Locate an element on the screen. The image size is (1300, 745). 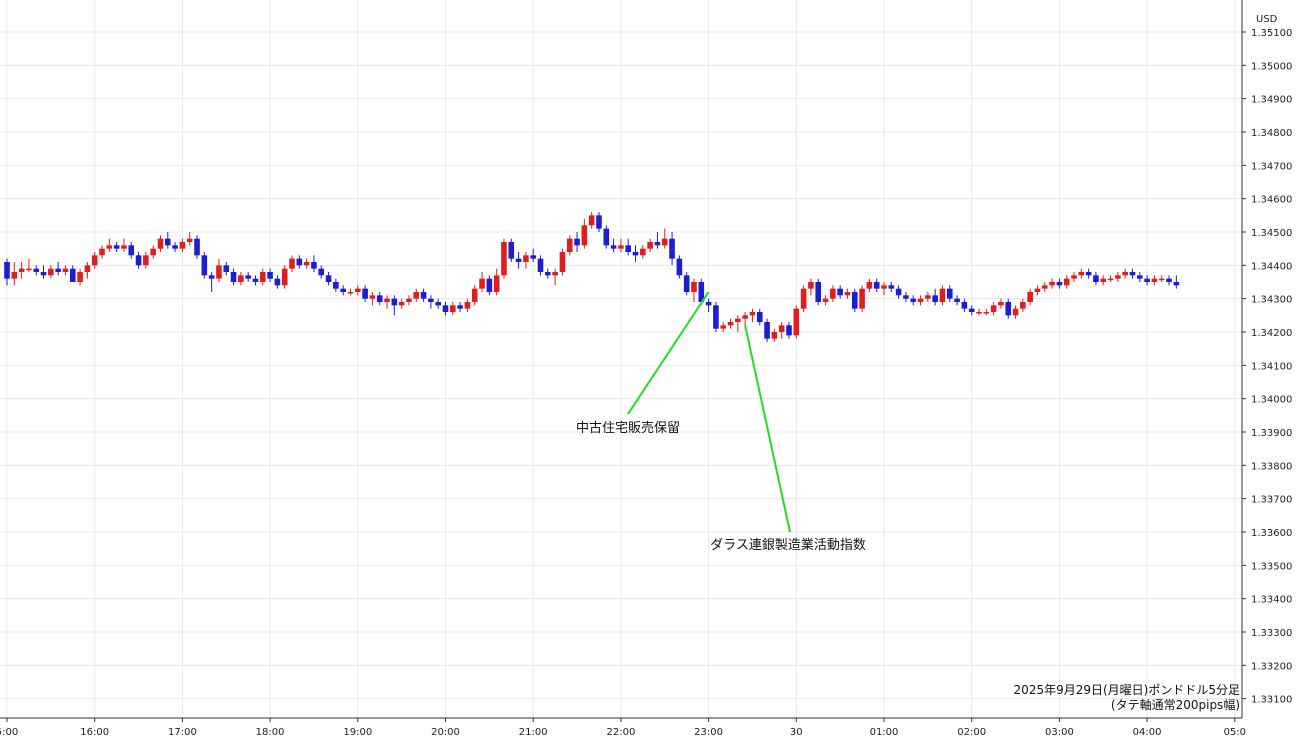
y-tick-label: 1.34600 is located at coordinates (1271, 200).